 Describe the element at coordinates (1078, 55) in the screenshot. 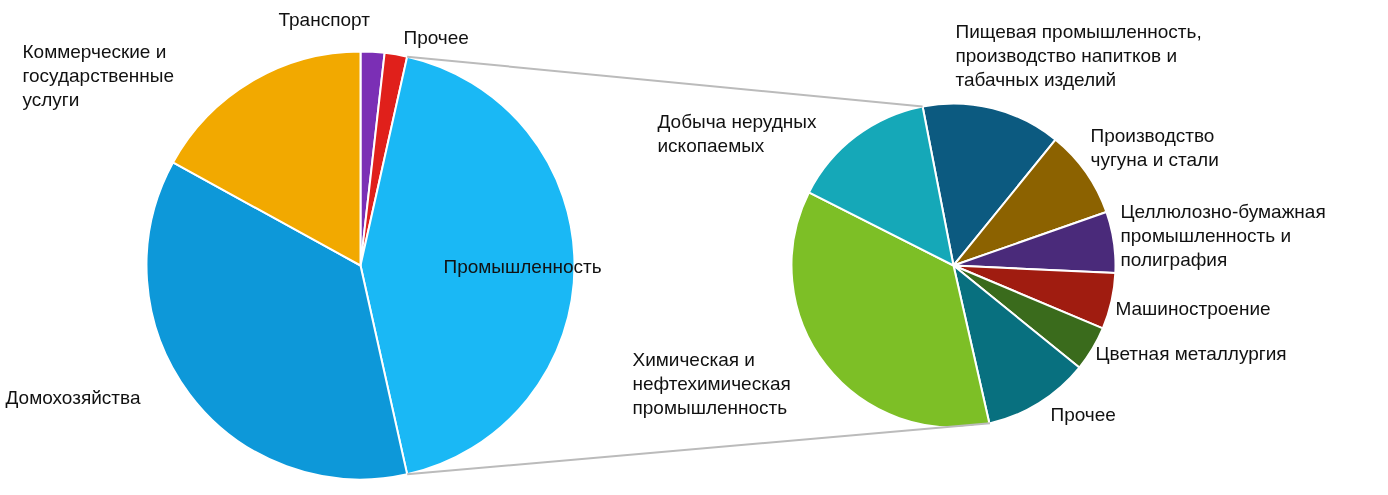

I see `slice-label: Пищевая промышленность, производство напитков и табачных изделий` at that location.